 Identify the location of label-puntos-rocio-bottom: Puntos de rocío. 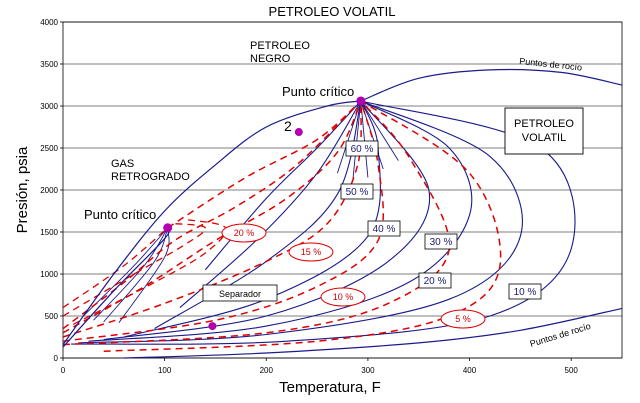
(560, 335).